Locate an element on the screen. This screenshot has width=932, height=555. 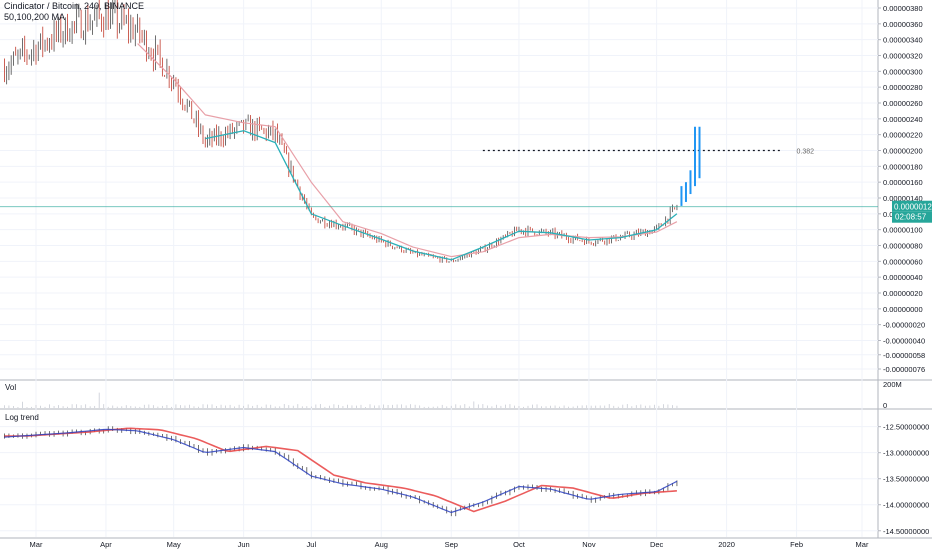
chart-title: Cindicator / Bitcoin, 240, BINANCE is located at coordinates (74, 6).